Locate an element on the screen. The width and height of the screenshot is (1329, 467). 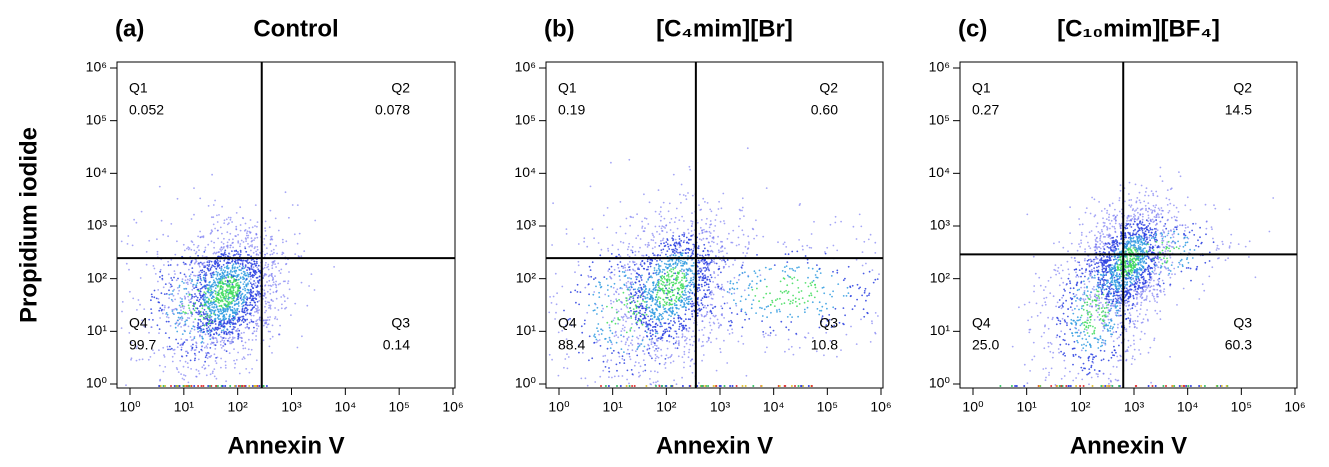
panel-title: Control is located at coordinates (295, 28).